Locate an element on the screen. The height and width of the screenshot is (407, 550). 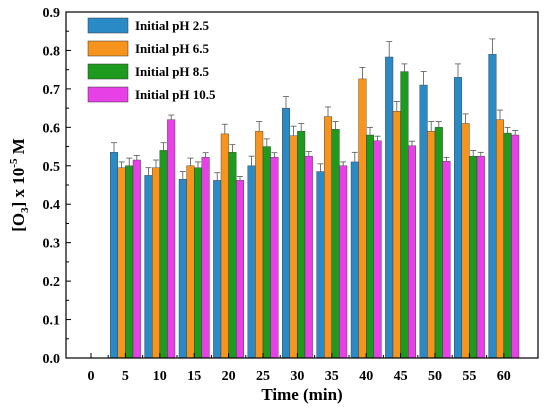
legend-label: Initial pH 6.5 is located at coordinates (172, 48).